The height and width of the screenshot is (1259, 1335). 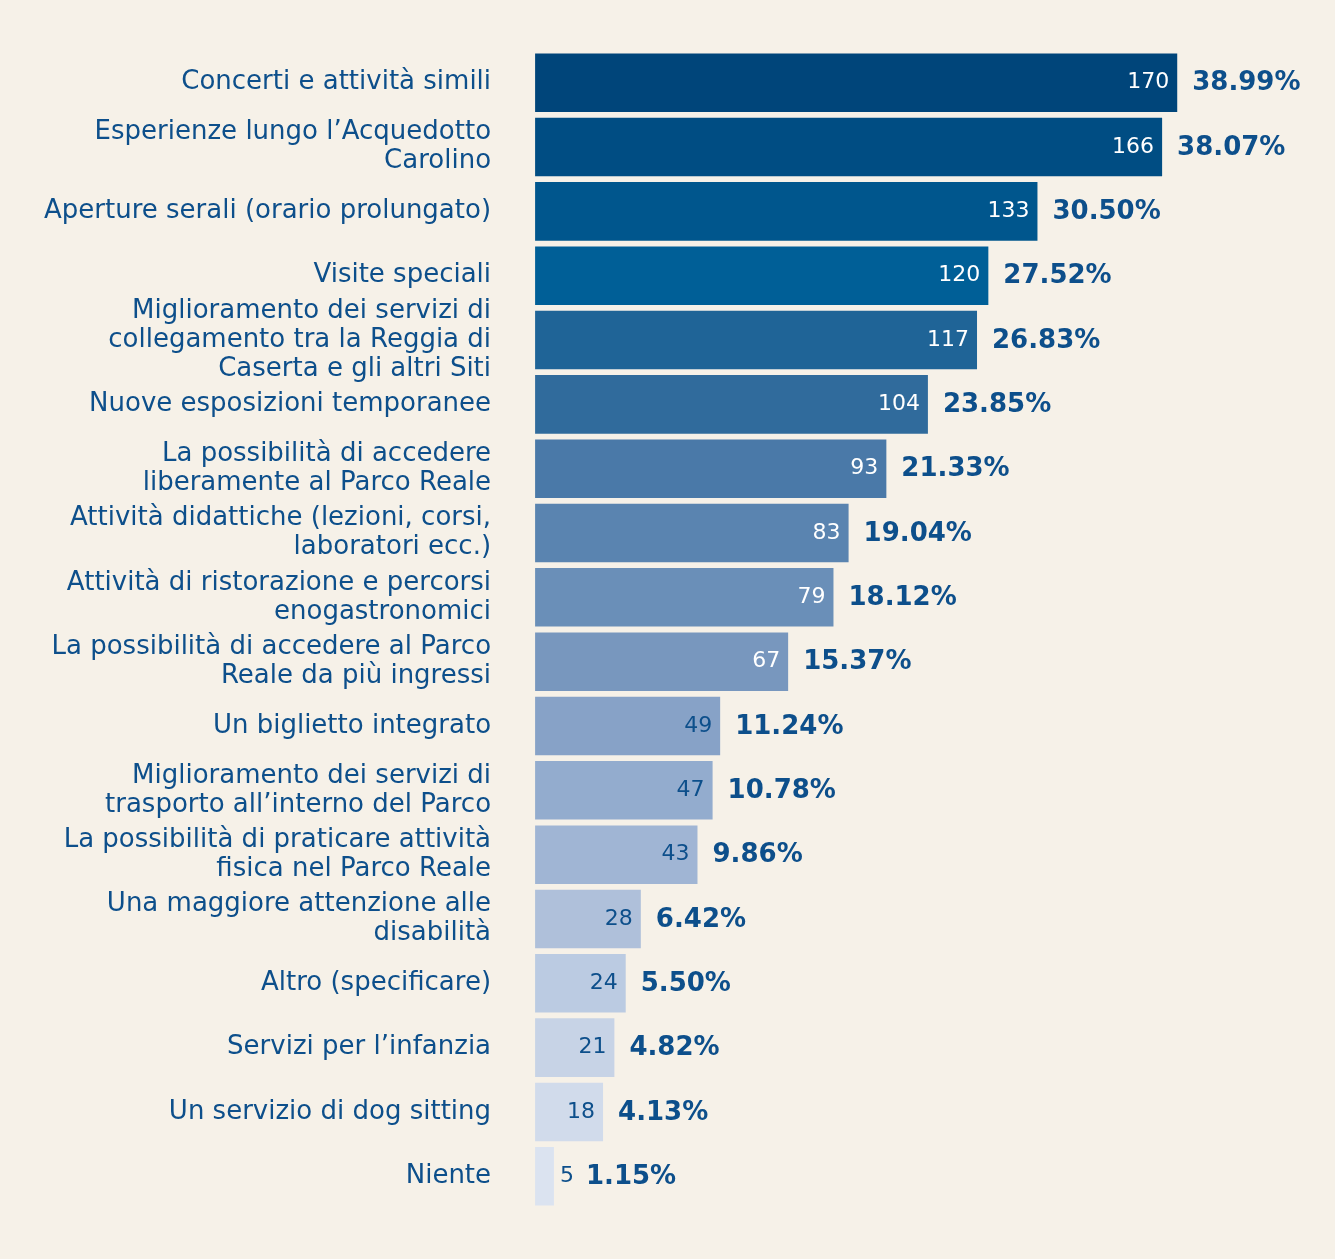 I want to click on annotation: 5.50%, so click(x=685, y=982).